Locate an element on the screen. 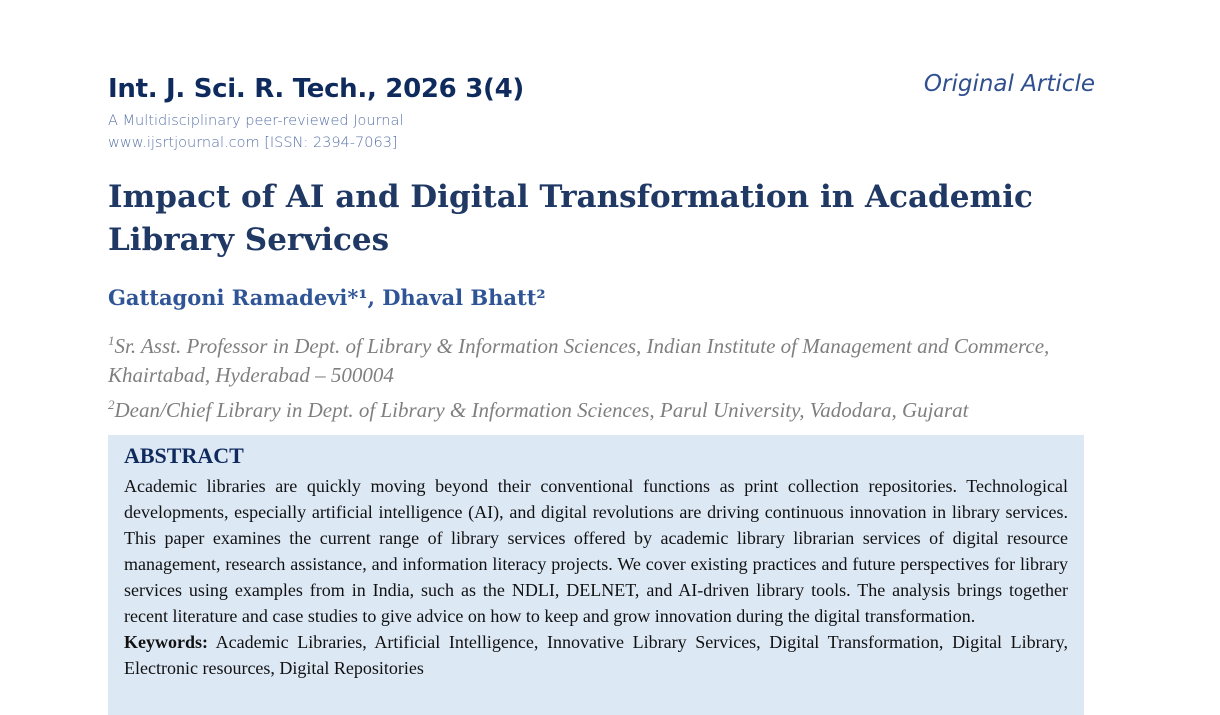 This screenshot has height=715, width=1220. affiliation-mark: 1 is located at coordinates (111, 340).